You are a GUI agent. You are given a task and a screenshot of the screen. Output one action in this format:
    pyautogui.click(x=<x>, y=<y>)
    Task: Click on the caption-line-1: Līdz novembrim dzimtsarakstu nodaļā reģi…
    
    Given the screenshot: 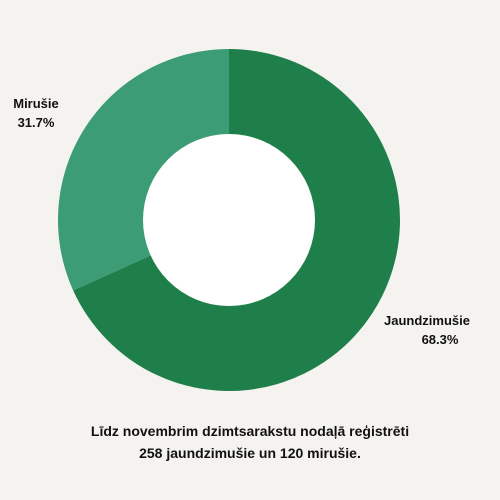 What is the action you would take?
    pyautogui.click(x=250, y=431)
    